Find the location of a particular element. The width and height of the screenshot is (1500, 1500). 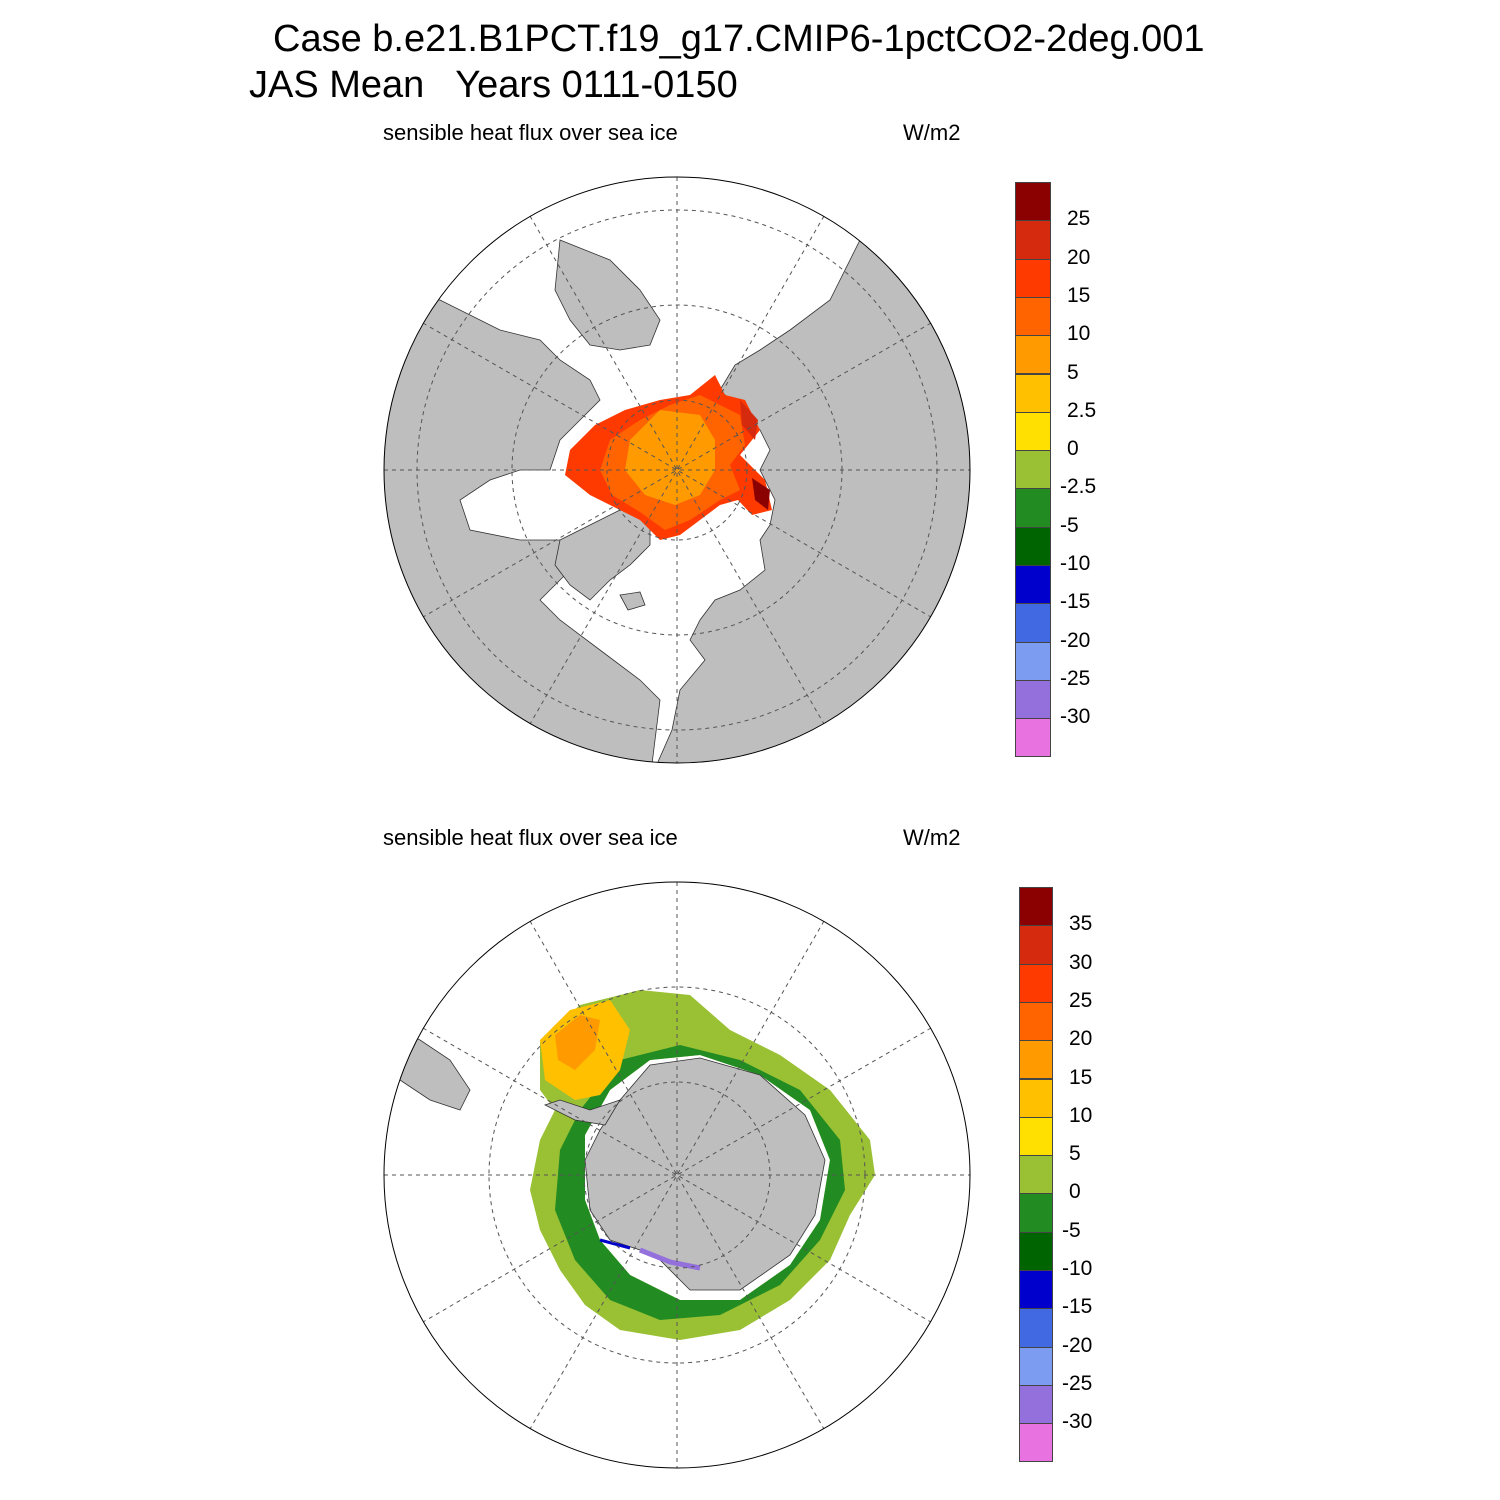

nh-colorbar-label: -25 is located at coordinates (1075, 678).